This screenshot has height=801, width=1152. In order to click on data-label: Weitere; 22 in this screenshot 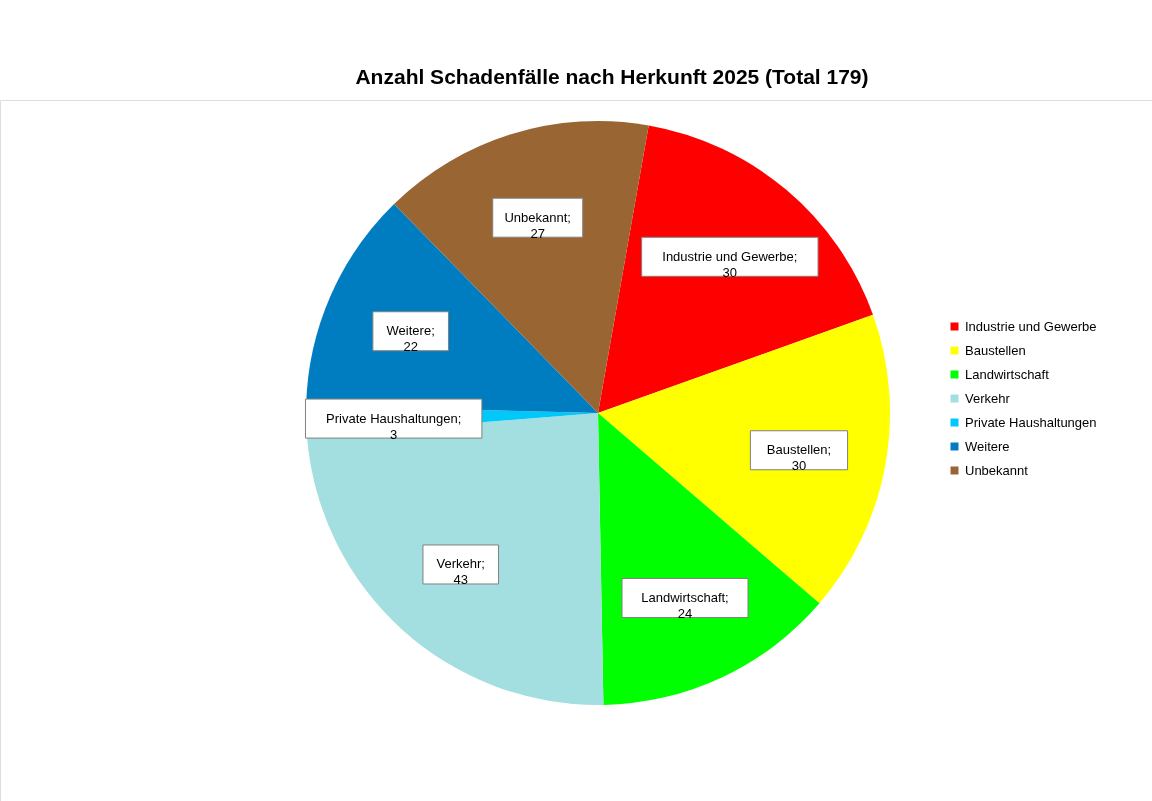, I will do `click(410, 339)`.